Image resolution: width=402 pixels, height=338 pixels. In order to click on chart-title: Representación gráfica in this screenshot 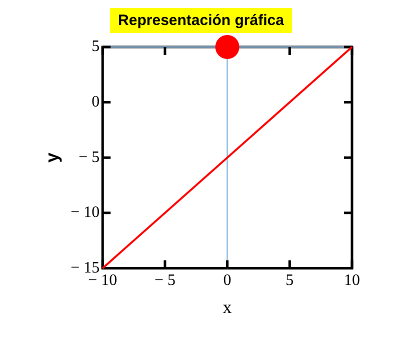, I will do `click(201, 20)`.